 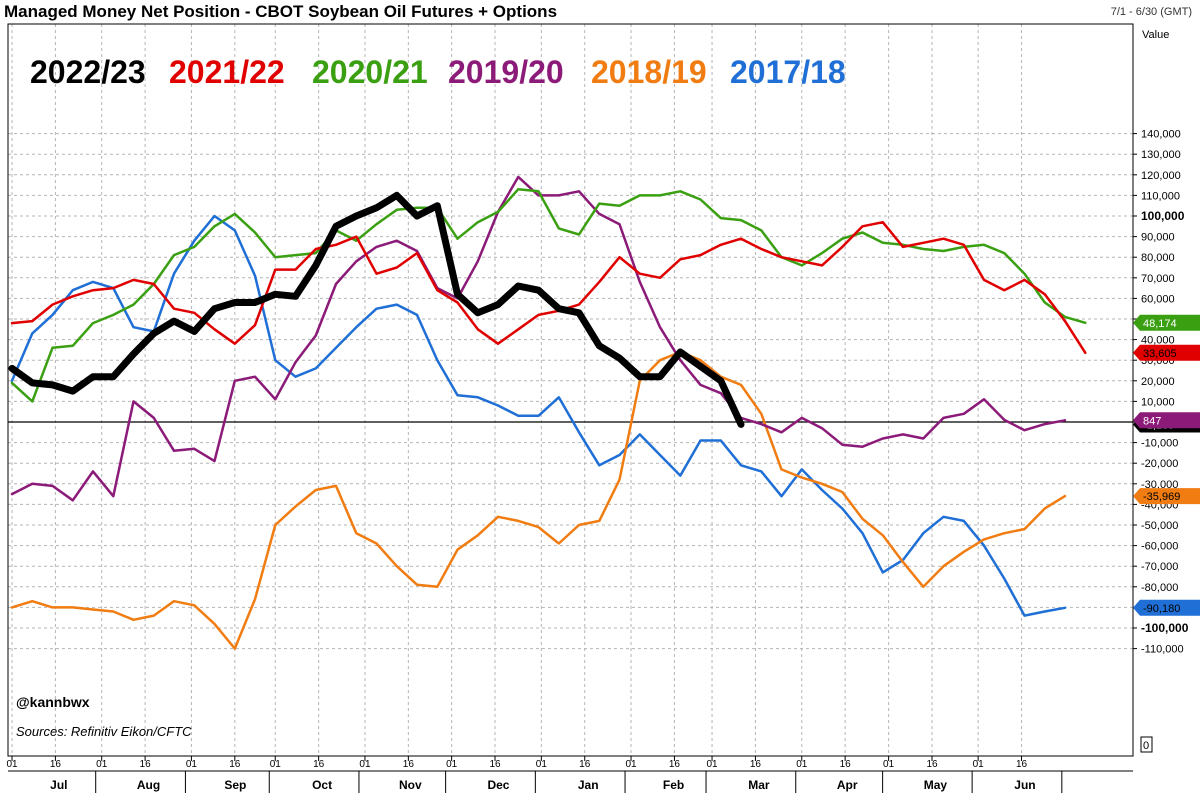 What do you see at coordinates (1161, 155) in the screenshot?
I see `y-tick-label: 130,000` at bounding box center [1161, 155].